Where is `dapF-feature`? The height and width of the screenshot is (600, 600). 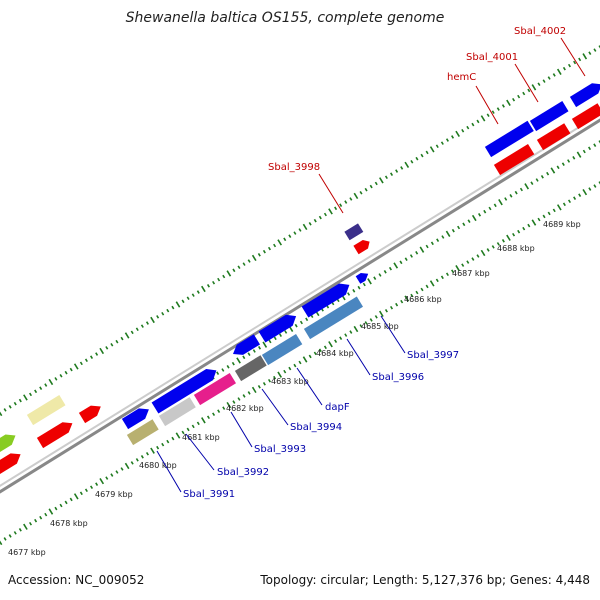
dapF-feature is located at coordinates (282, 350).